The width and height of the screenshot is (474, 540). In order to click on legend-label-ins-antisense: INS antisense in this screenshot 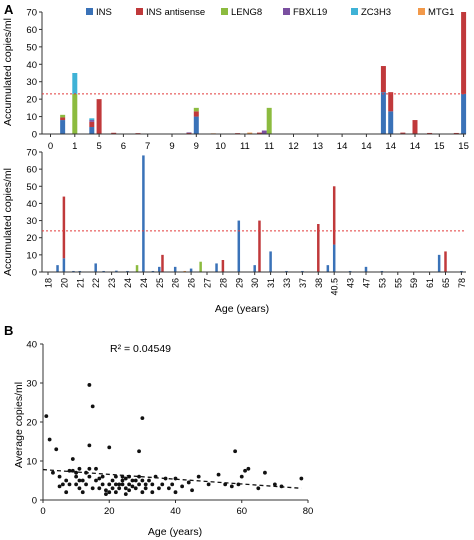, I will do `click(175, 12)`.